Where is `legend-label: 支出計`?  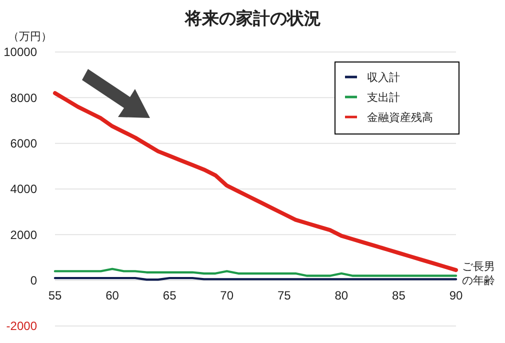 legend-label: 支出計 is located at coordinates (383, 97).